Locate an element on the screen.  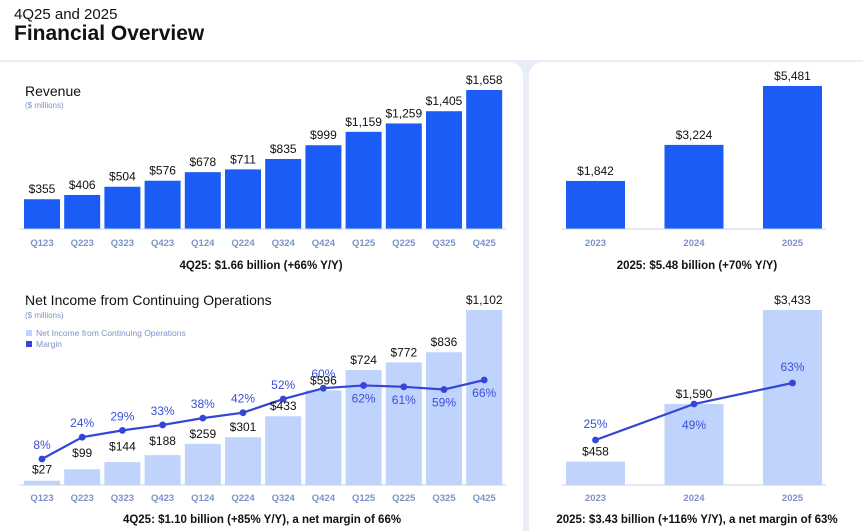
quarterly-revenue-value-label: $1,259 is located at coordinates (403, 113).